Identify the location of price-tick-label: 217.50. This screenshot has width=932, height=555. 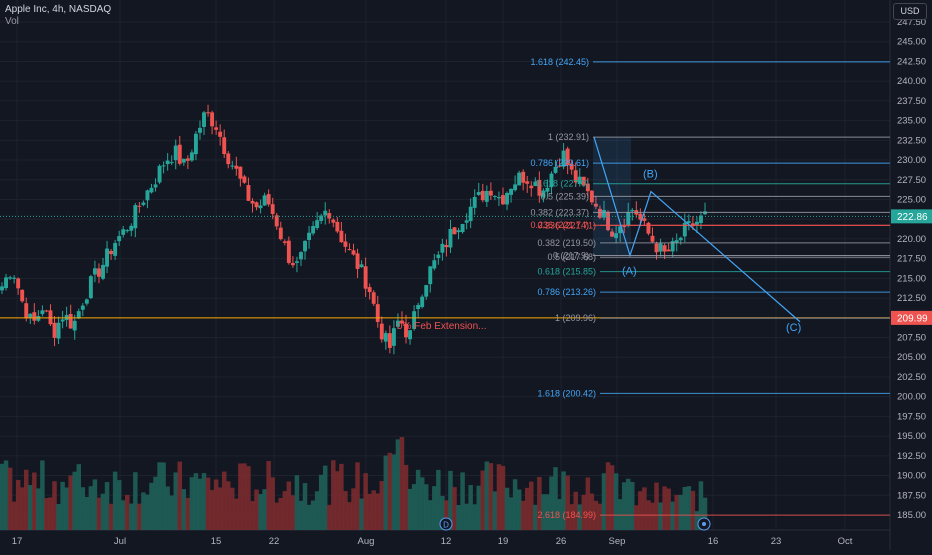
(911, 259).